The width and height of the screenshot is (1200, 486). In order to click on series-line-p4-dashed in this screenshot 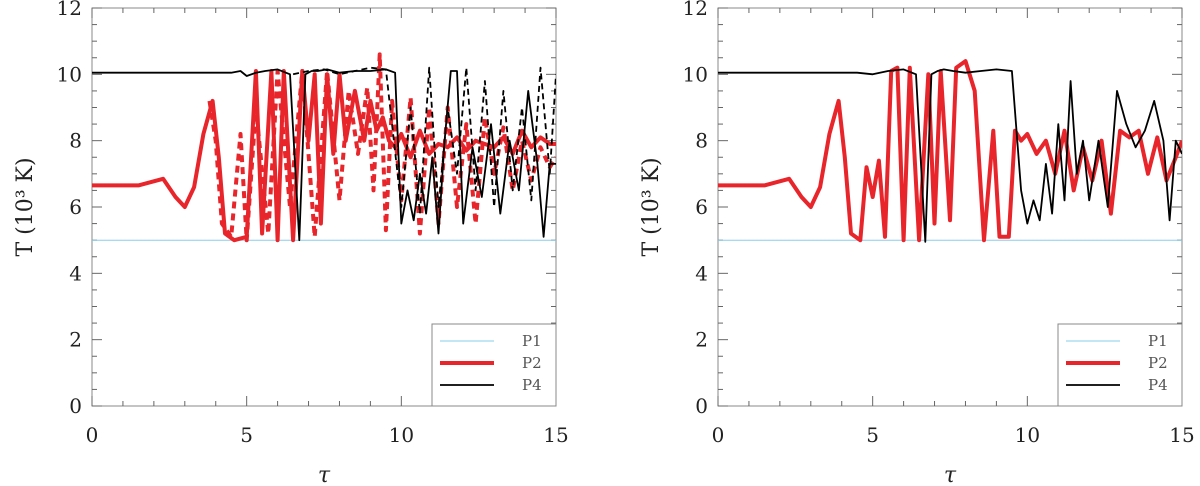, I will do `click(424, 140)`.